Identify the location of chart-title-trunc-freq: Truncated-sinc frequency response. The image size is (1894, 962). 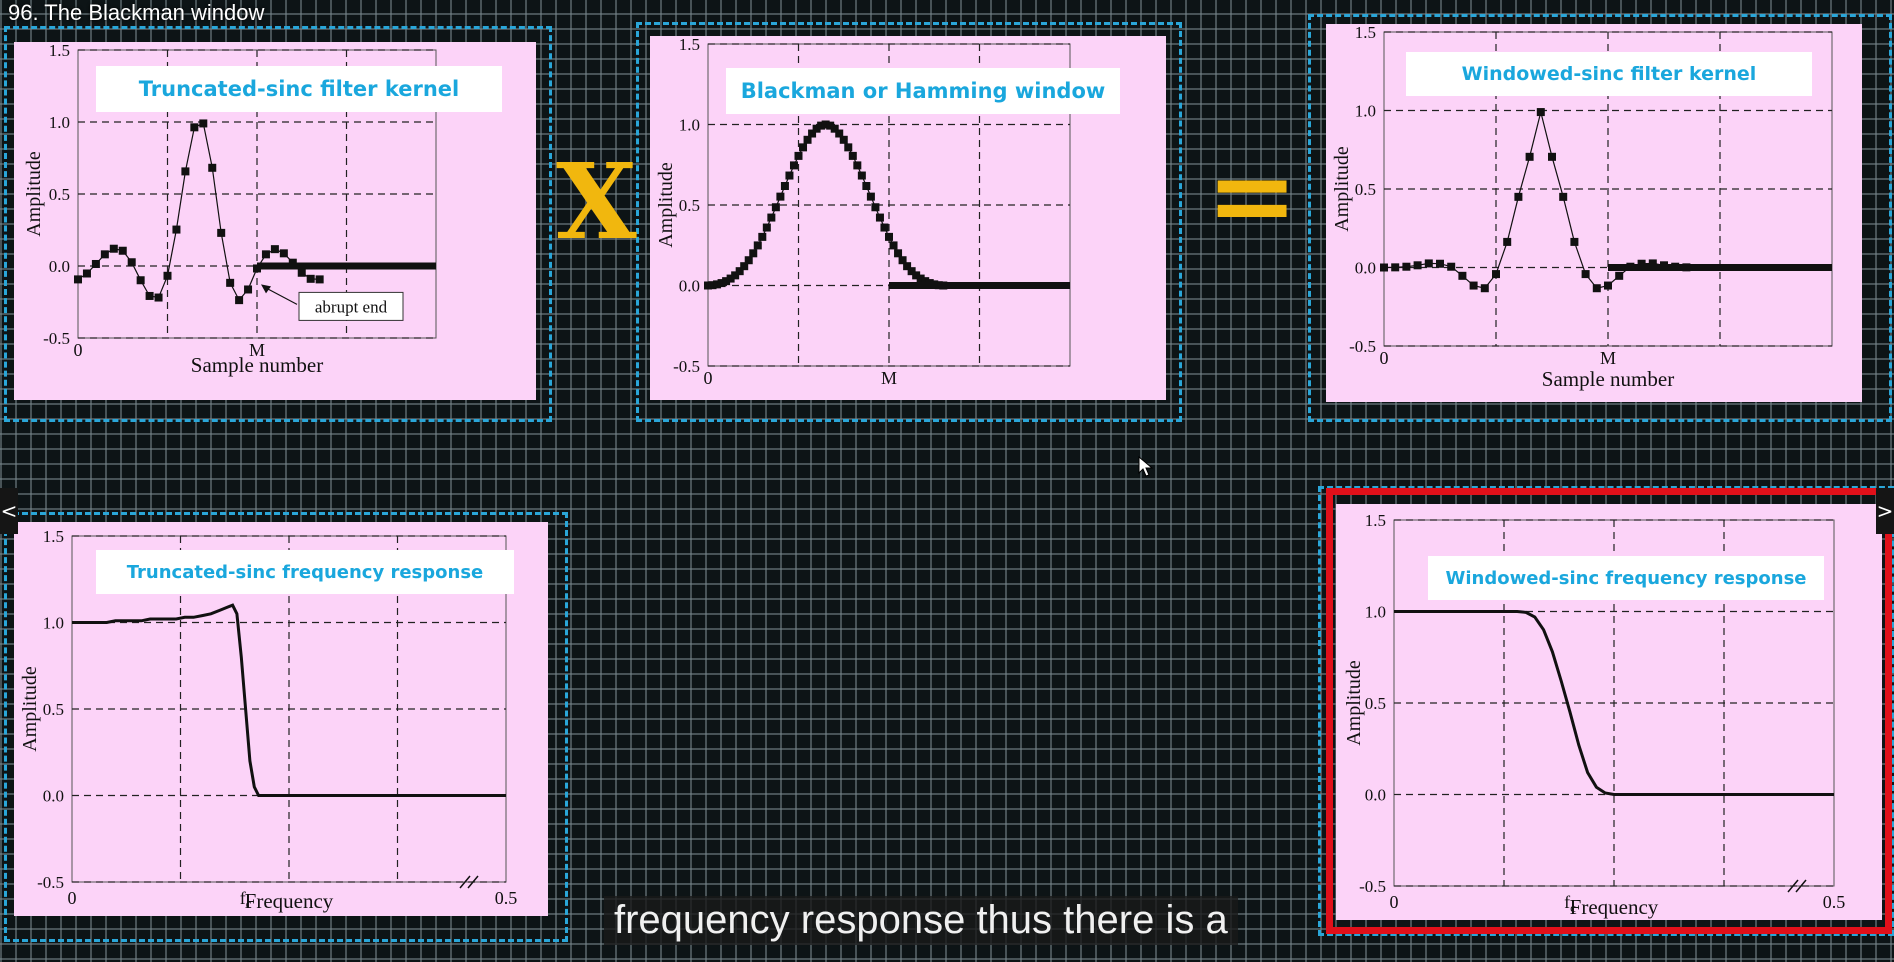
(305, 572).